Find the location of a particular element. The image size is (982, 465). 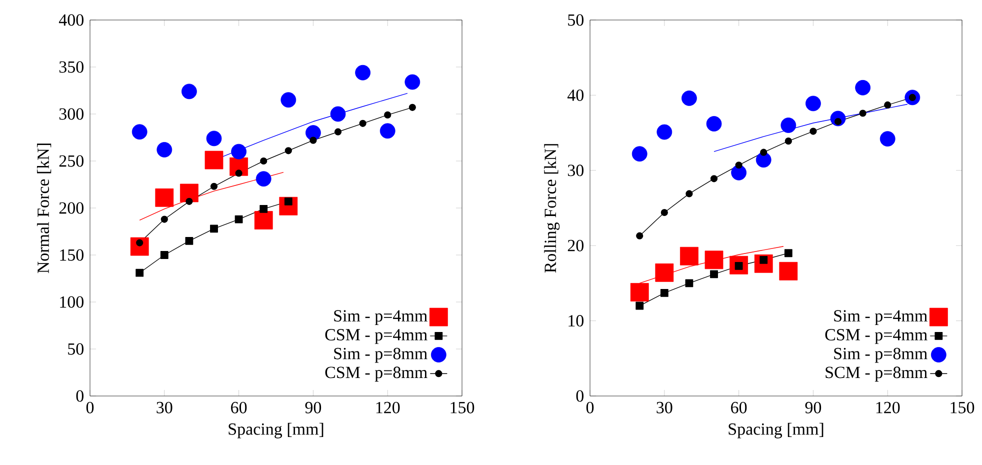

y-axis-title: Rolling Force [kN] is located at coordinates (552, 208).